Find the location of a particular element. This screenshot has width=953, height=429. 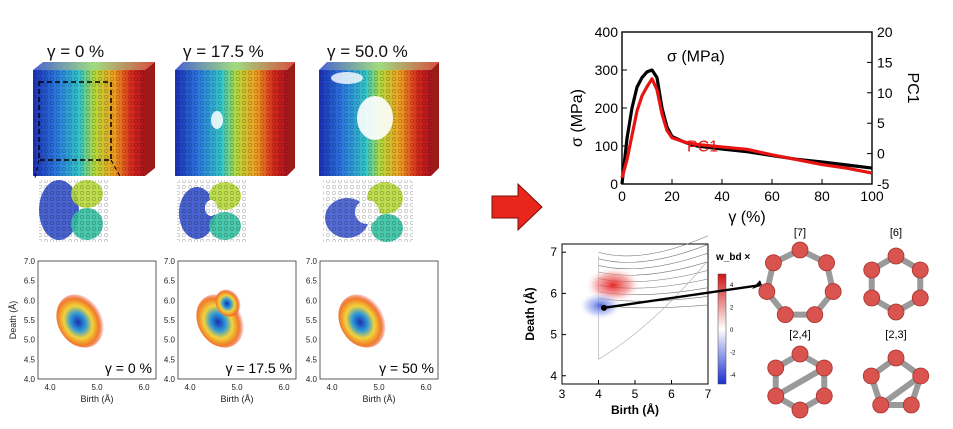

pd-ytick: 7.0 is located at coordinates (170, 261).